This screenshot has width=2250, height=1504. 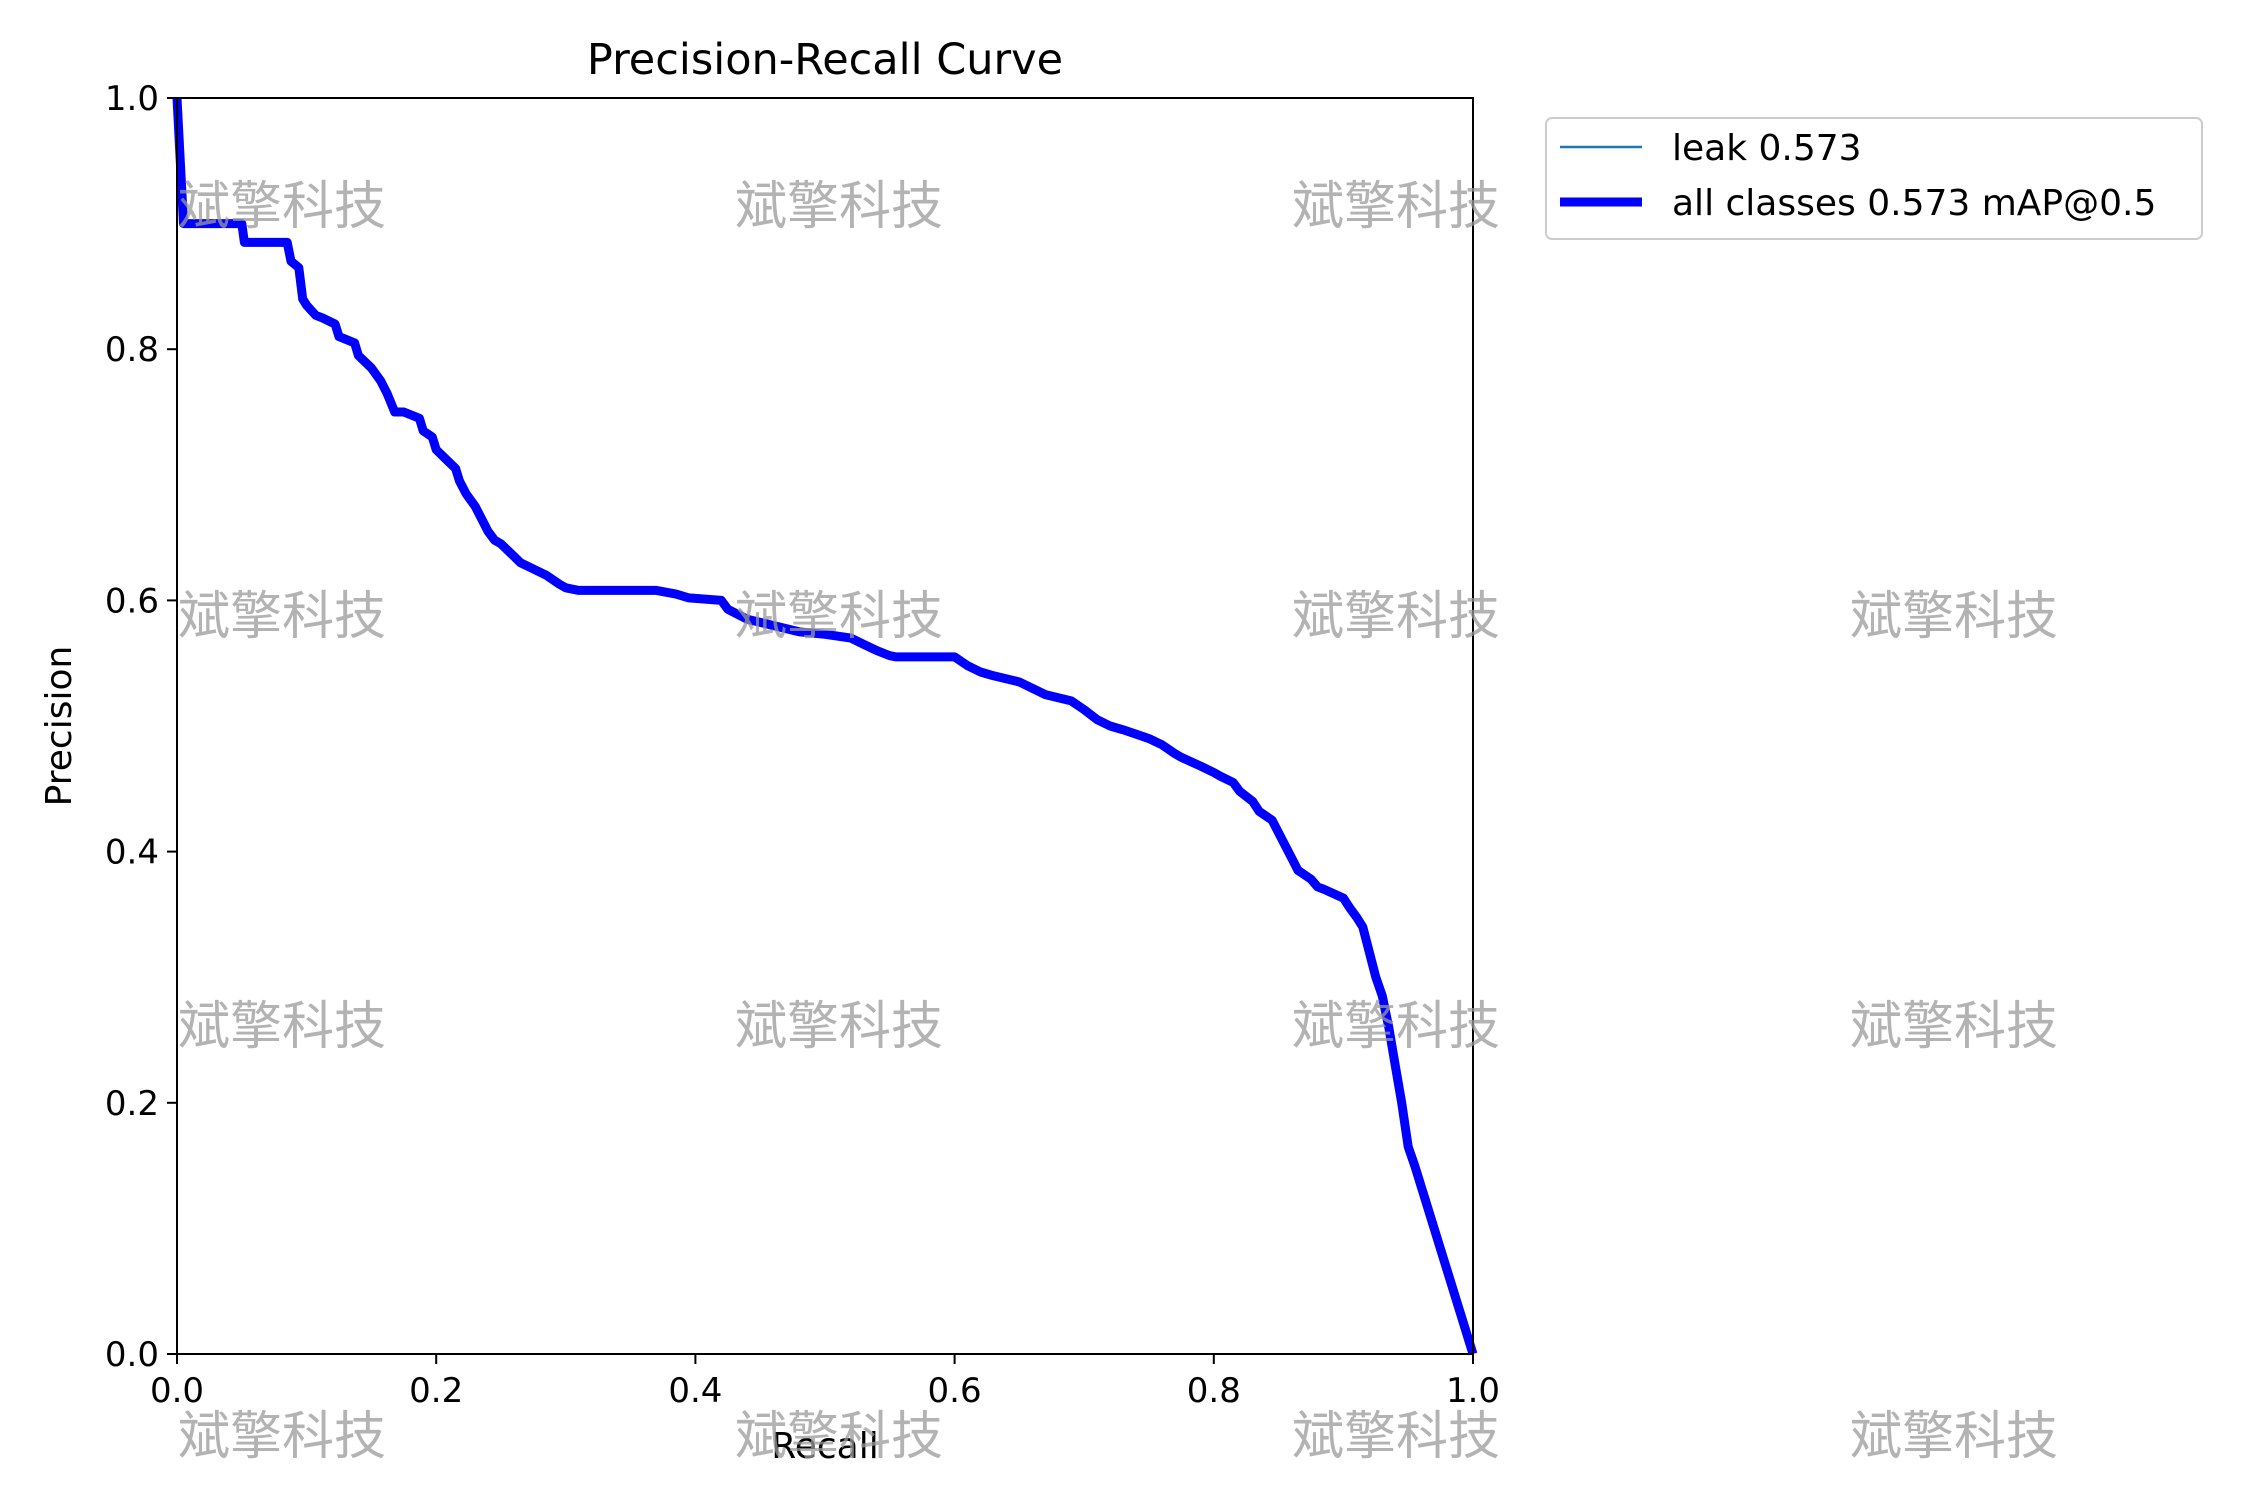 What do you see at coordinates (132, 350) in the screenshot?
I see `y-tick-label: 0.8` at bounding box center [132, 350].